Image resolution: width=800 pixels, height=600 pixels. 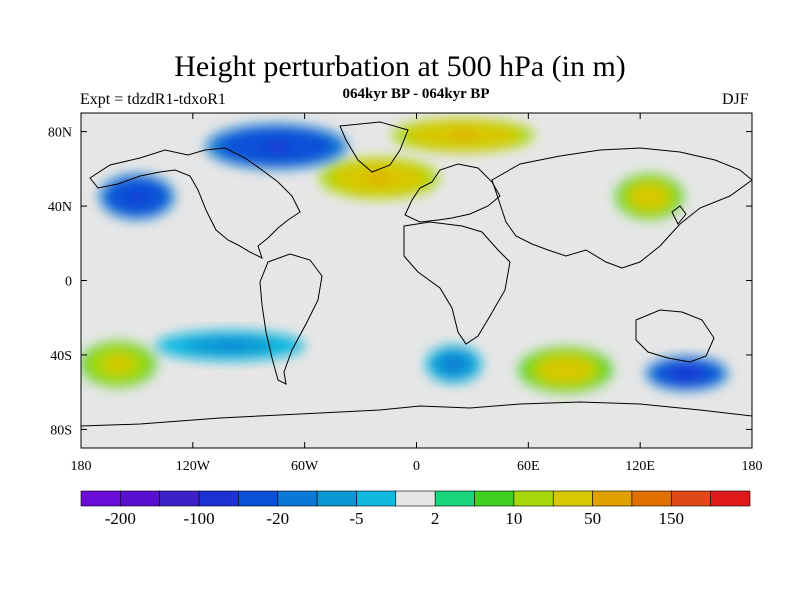 I want to click on season-label: DJF, so click(x=735, y=99).